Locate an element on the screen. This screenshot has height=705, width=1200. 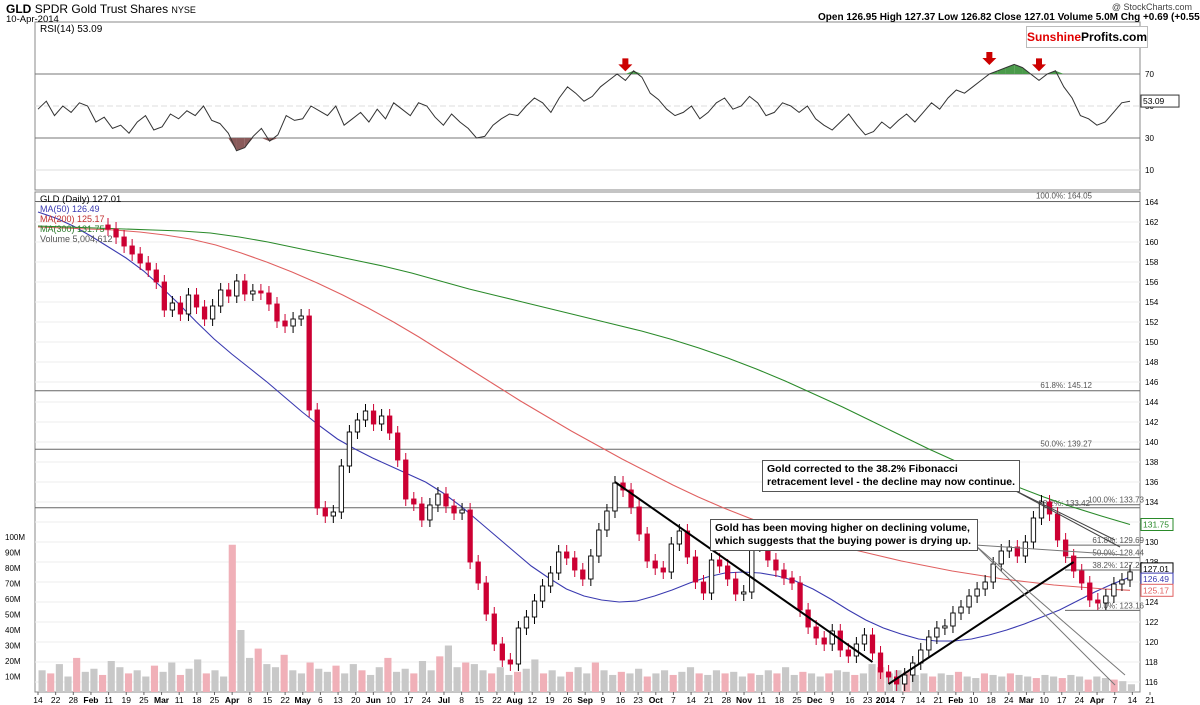
rsi-oversold-fill is located at coordinates (273, 140).